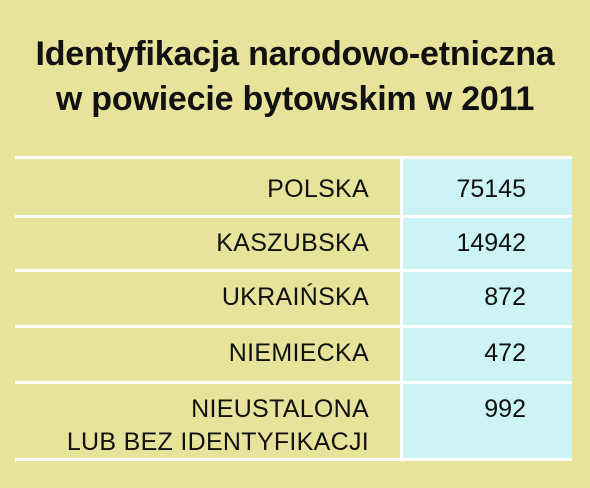  I want to click on row-label: KASZUBSKA, so click(292, 243).